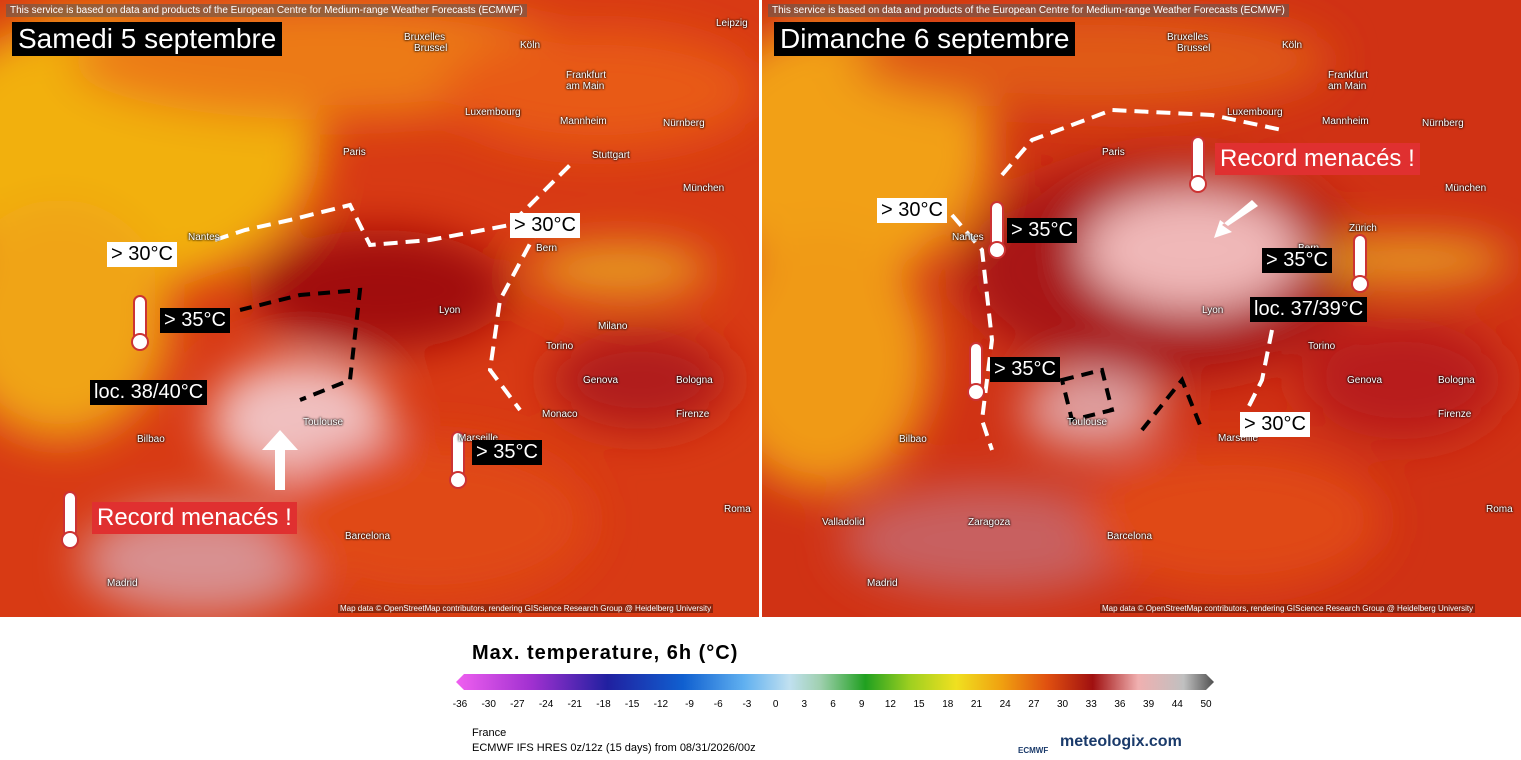 The image size is (1521, 760). What do you see at coordinates (890, 704) in the screenshot?
I see `colorbar-tick-label: 12` at bounding box center [890, 704].